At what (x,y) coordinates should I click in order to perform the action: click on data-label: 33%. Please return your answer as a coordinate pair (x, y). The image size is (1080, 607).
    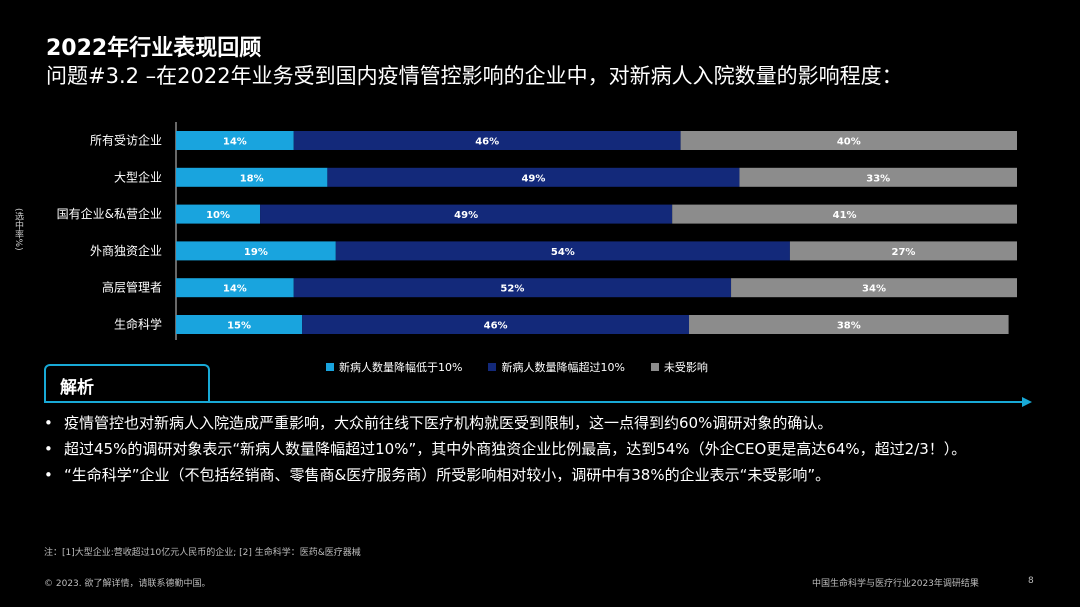
    Looking at the image, I should click on (878, 178).